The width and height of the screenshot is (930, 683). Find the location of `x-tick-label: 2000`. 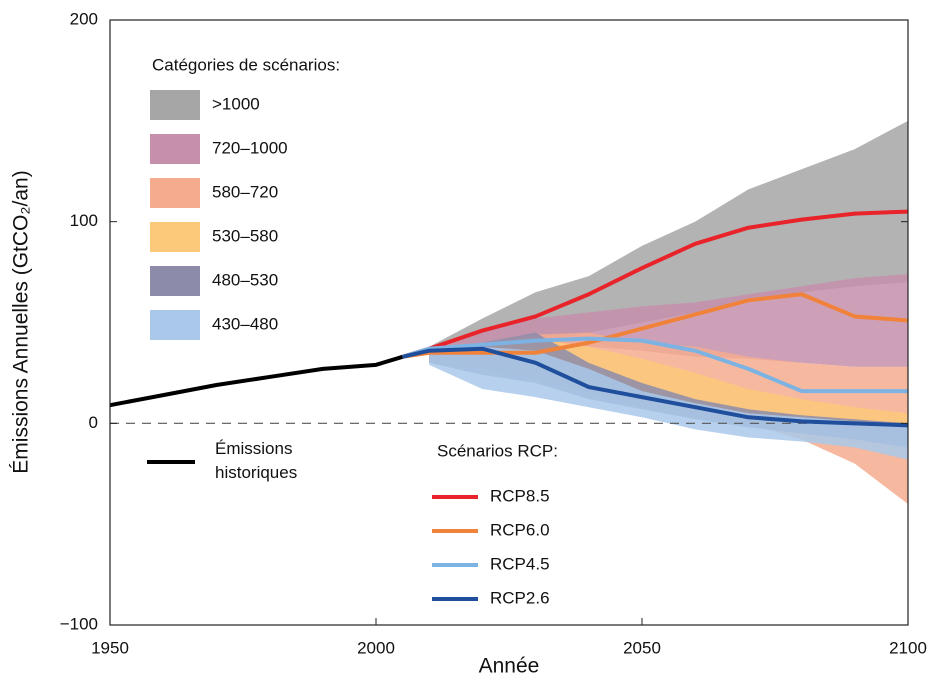

x-tick-label: 2000 is located at coordinates (376, 647).